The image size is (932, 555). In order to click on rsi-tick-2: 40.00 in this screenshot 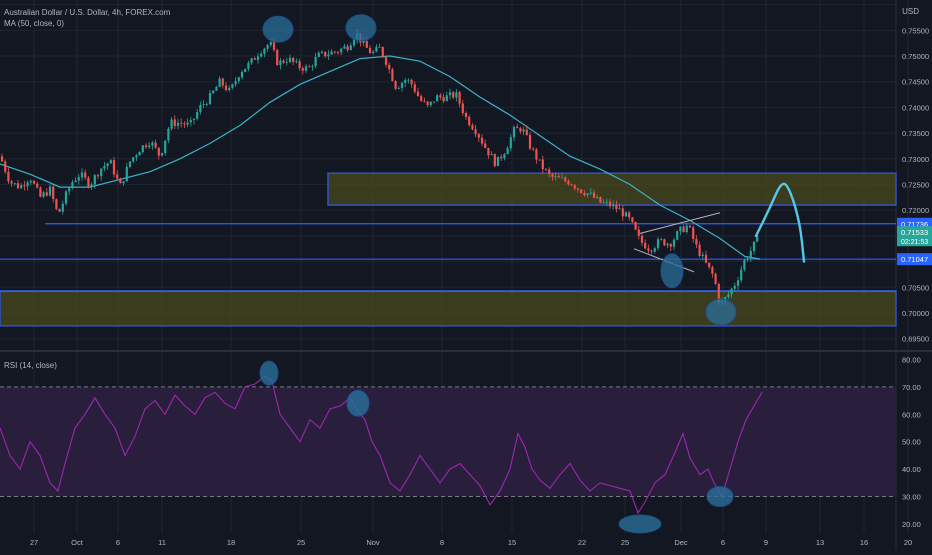, I will do `click(911, 469)`.